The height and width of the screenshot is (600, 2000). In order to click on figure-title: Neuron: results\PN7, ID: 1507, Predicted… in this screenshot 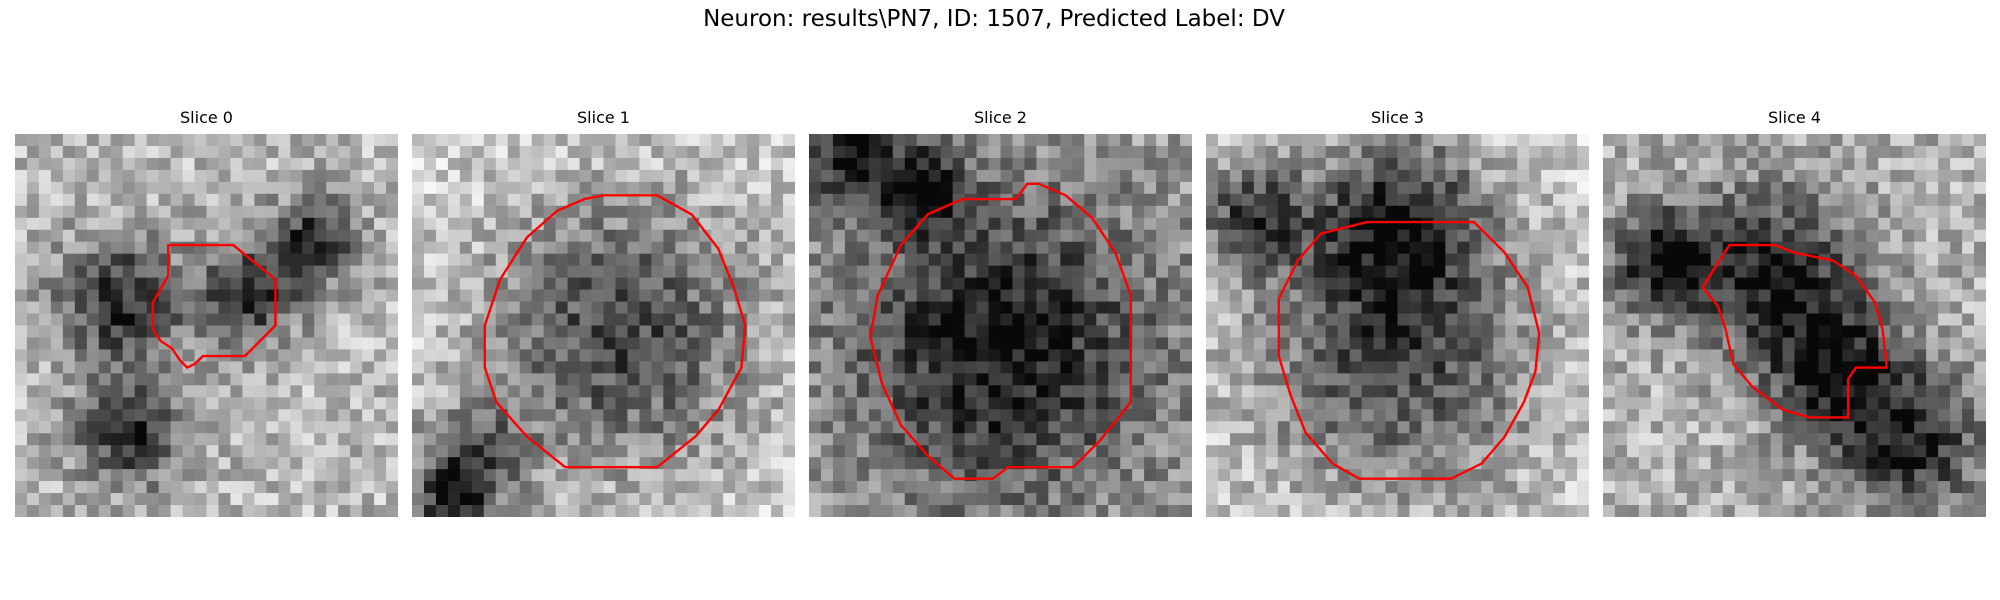, I will do `click(994, 19)`.